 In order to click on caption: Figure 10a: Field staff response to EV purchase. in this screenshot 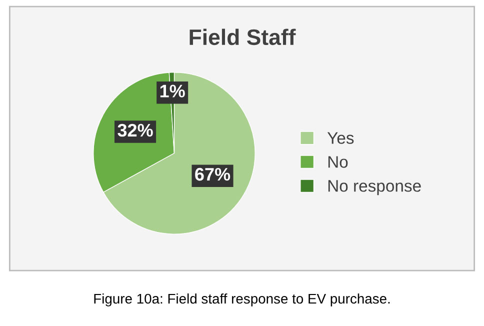, I will do `click(242, 299)`.